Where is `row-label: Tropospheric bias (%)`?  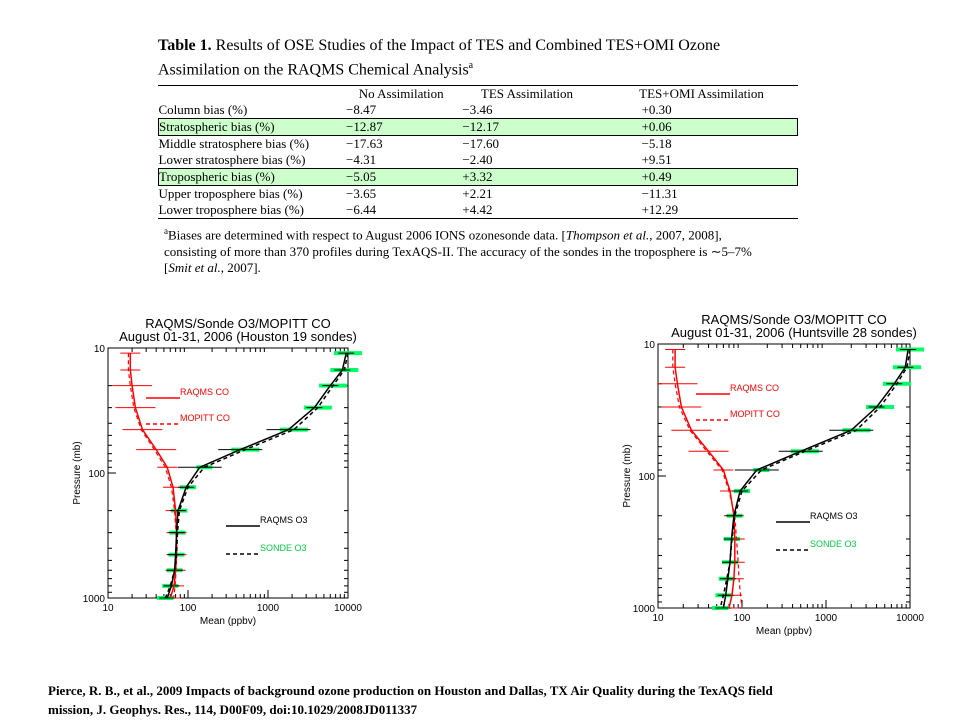 row-label: Tropospheric bias (%) is located at coordinates (247, 177).